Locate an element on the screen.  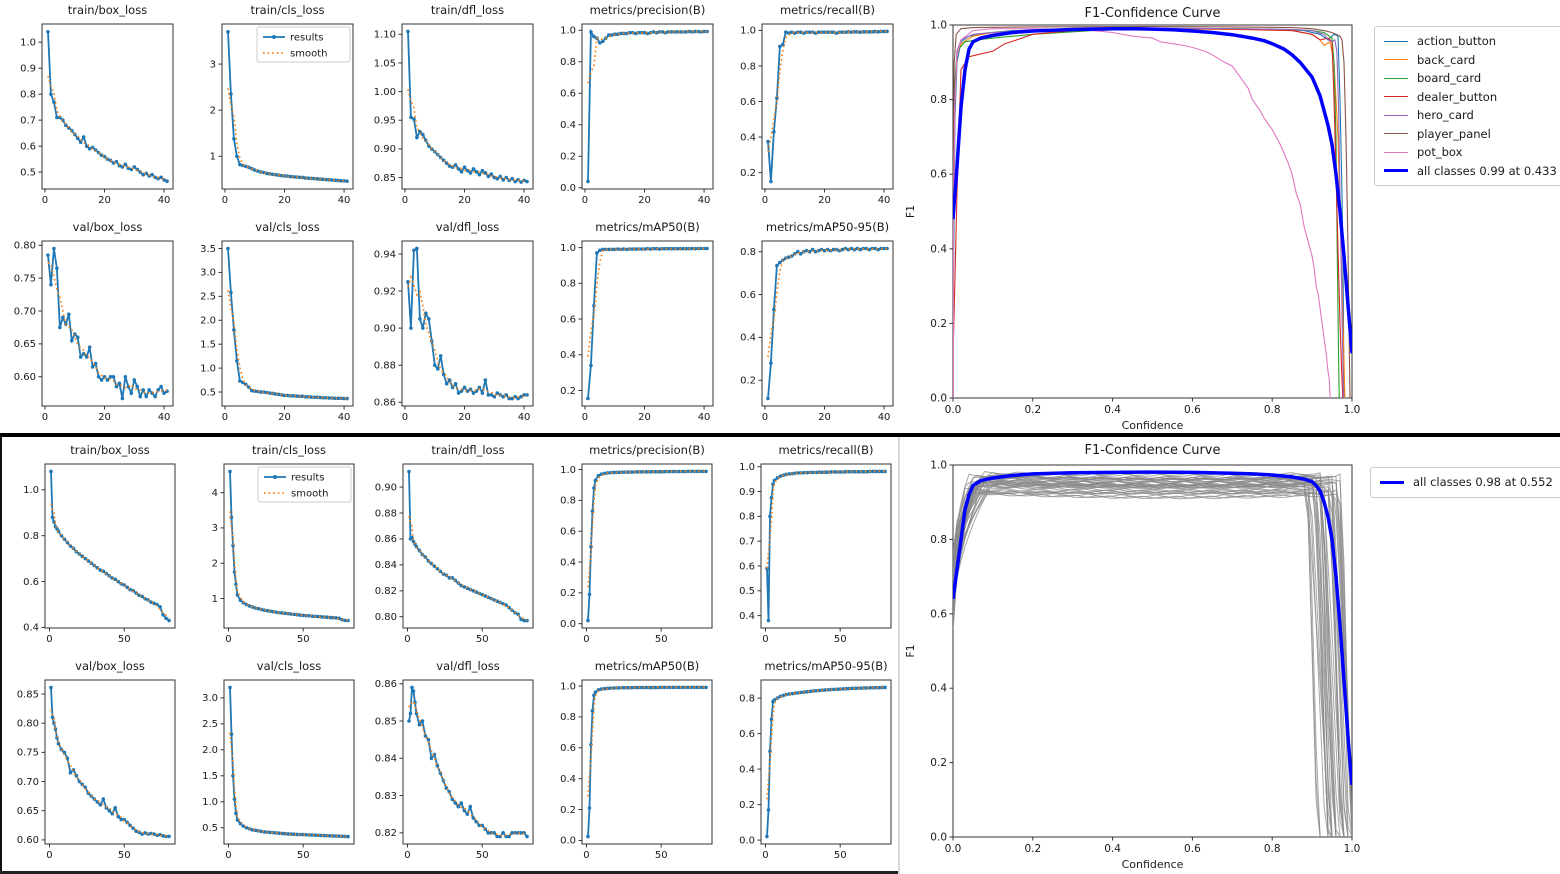
plot-title: metrics/precision(B) is located at coordinates (648, 10).